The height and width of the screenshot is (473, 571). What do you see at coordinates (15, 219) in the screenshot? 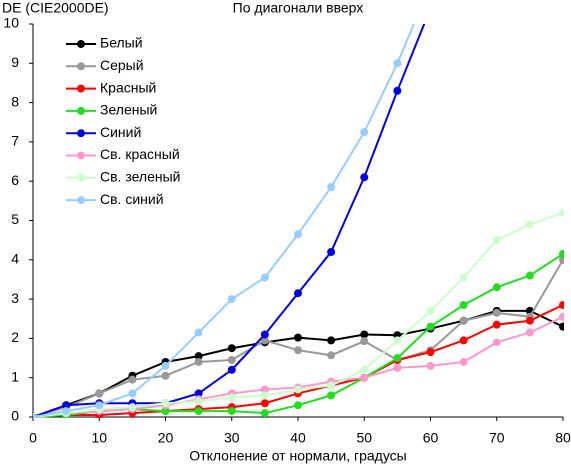
I see `y-tick-label: 5` at bounding box center [15, 219].